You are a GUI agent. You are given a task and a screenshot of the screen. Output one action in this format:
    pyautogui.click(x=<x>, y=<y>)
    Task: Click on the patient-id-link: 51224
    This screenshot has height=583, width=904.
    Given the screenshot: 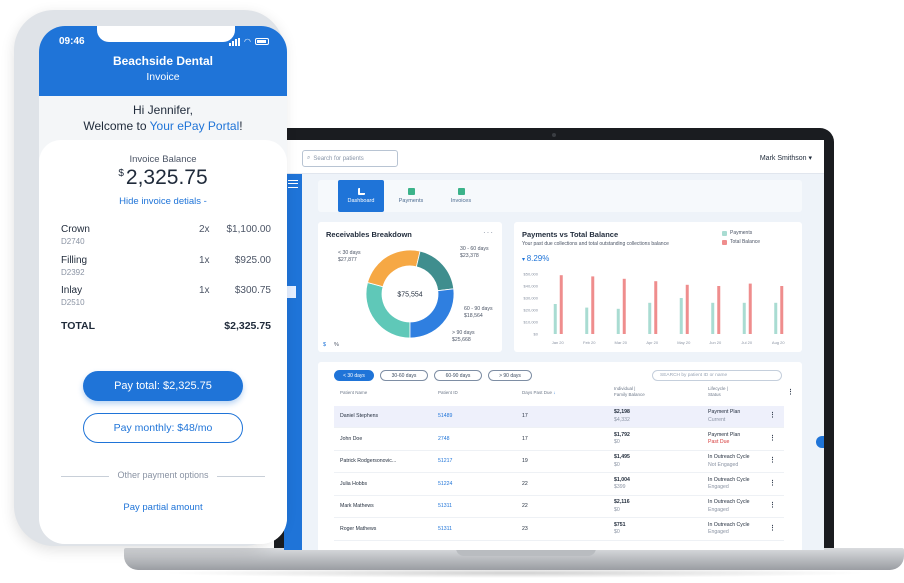 What is the action you would take?
    pyautogui.click(x=445, y=483)
    